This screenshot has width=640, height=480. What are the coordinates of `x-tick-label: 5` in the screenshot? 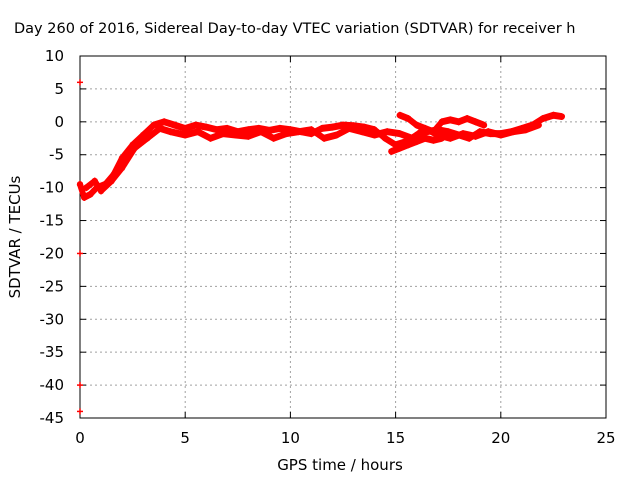 It's located at (185, 438).